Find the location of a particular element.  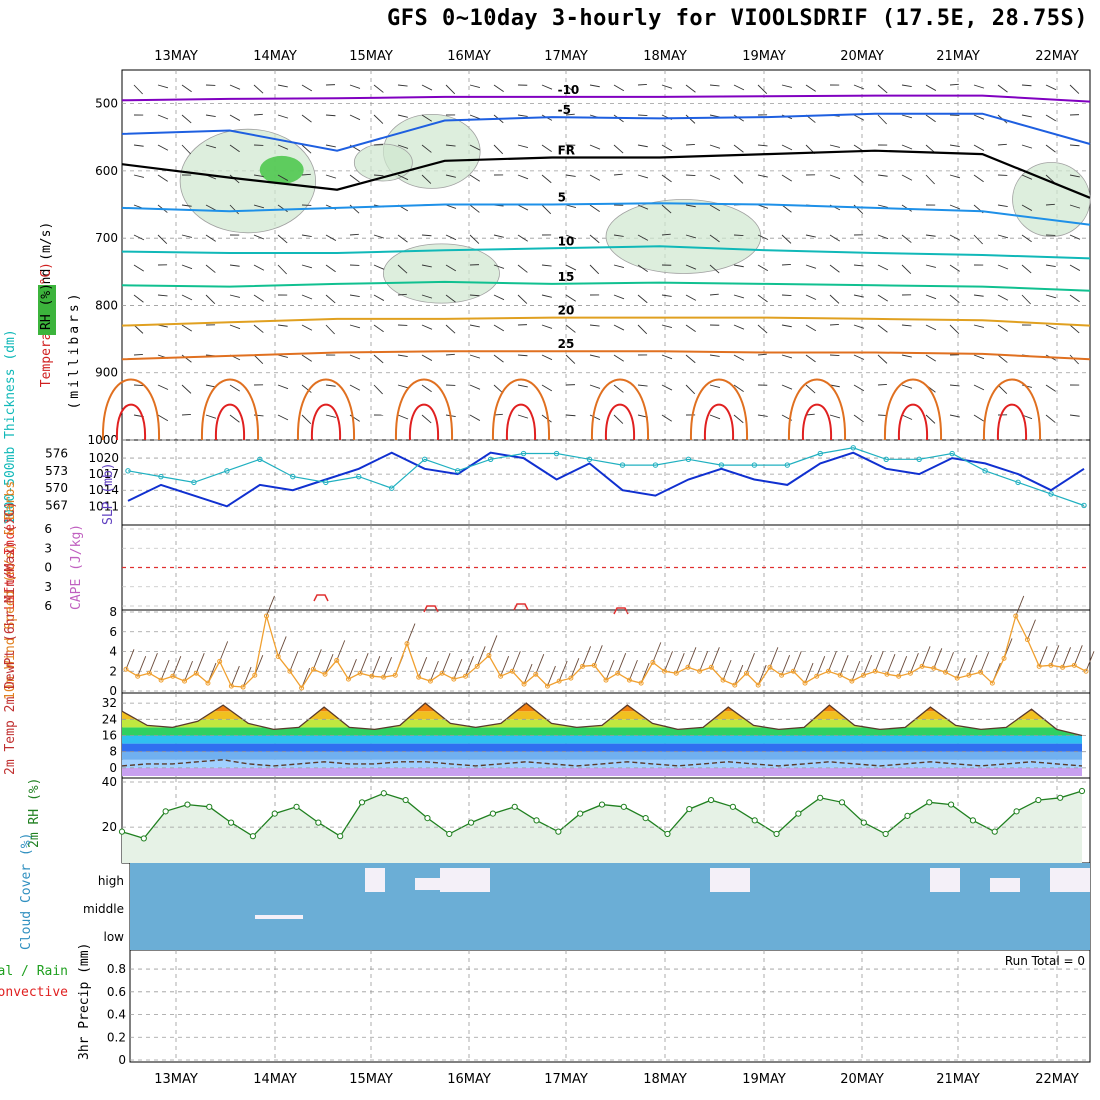

isotherm-25-loop is located at coordinates (521, 409).